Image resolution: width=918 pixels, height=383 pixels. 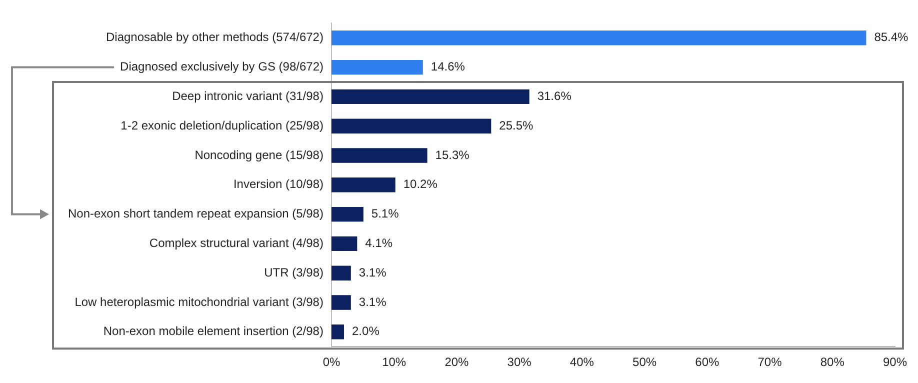 I want to click on x-tick-label: 70%, so click(x=770, y=362).